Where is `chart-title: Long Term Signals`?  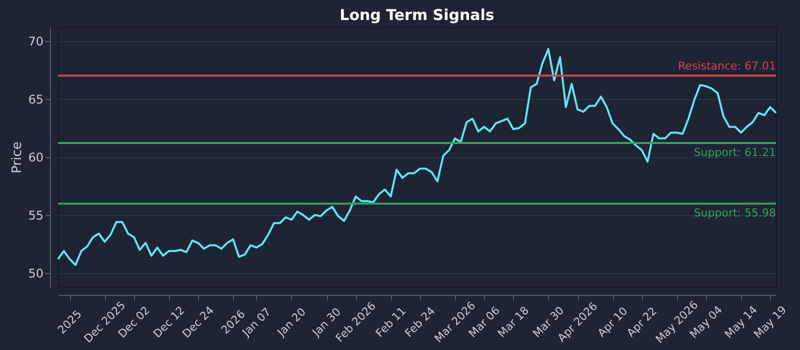
chart-title: Long Term Signals is located at coordinates (417, 15).